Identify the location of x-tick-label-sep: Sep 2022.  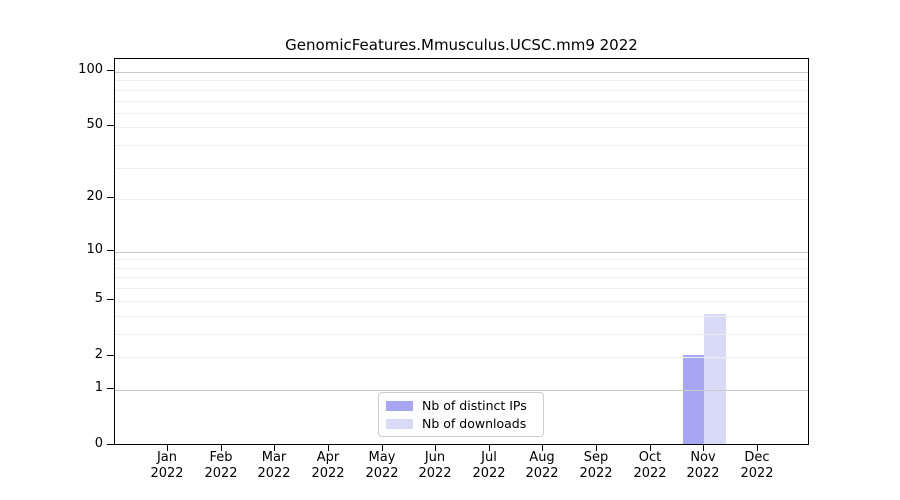
(596, 465).